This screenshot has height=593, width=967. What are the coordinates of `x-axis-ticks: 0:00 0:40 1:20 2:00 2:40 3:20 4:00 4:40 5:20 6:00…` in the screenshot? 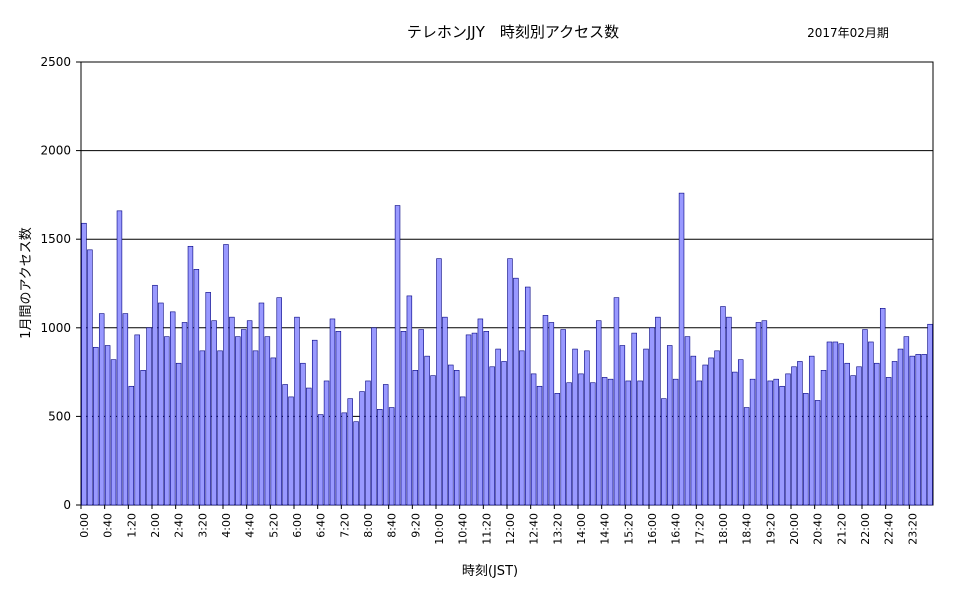 It's located at (498, 525).